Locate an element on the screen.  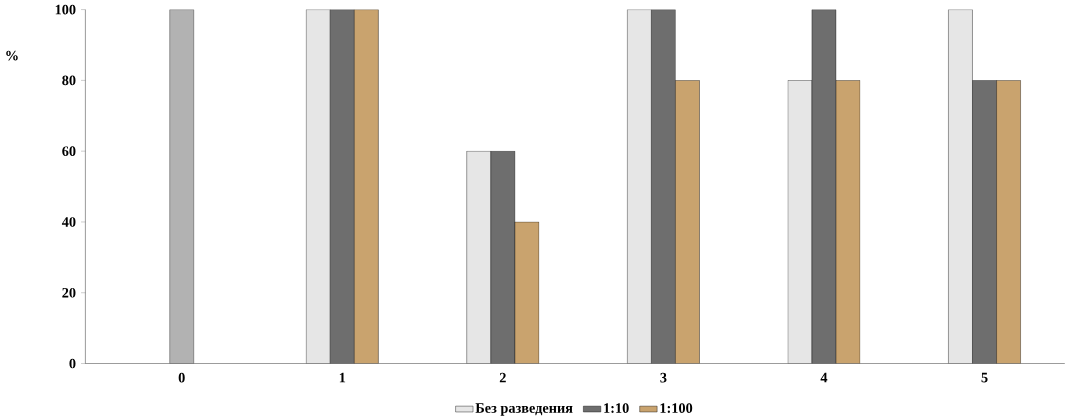
y-tick-label: 20 is located at coordinates (69, 292).